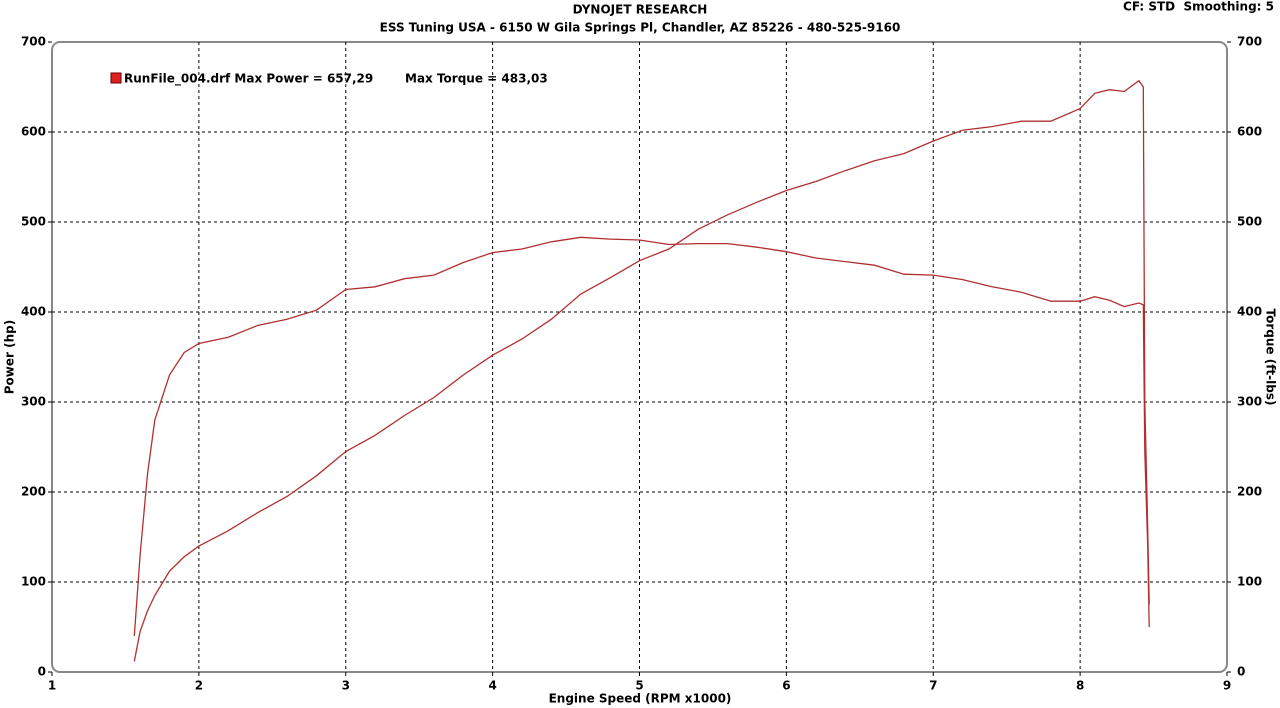 The height and width of the screenshot is (708, 1280). What do you see at coordinates (52, 686) in the screenshot?
I see `x-tick-label: 1` at bounding box center [52, 686].